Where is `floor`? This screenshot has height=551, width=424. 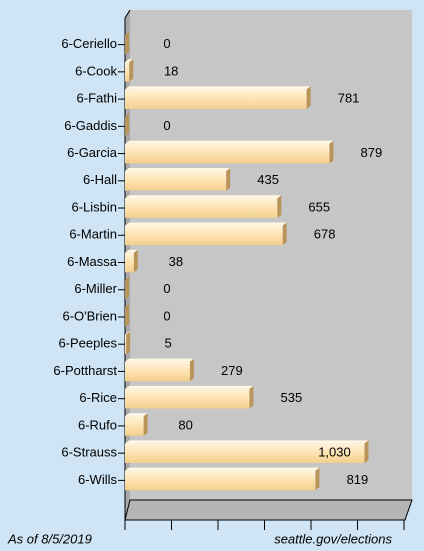 floor is located at coordinates (268, 510).